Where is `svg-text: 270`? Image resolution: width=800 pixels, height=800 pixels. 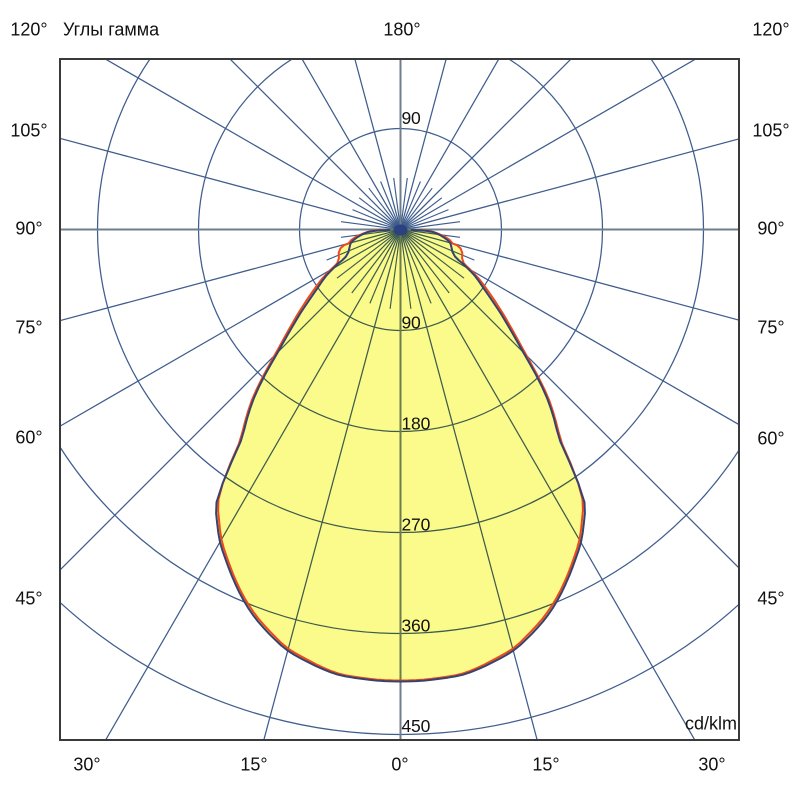 svg-text: 270 is located at coordinates (416, 525).